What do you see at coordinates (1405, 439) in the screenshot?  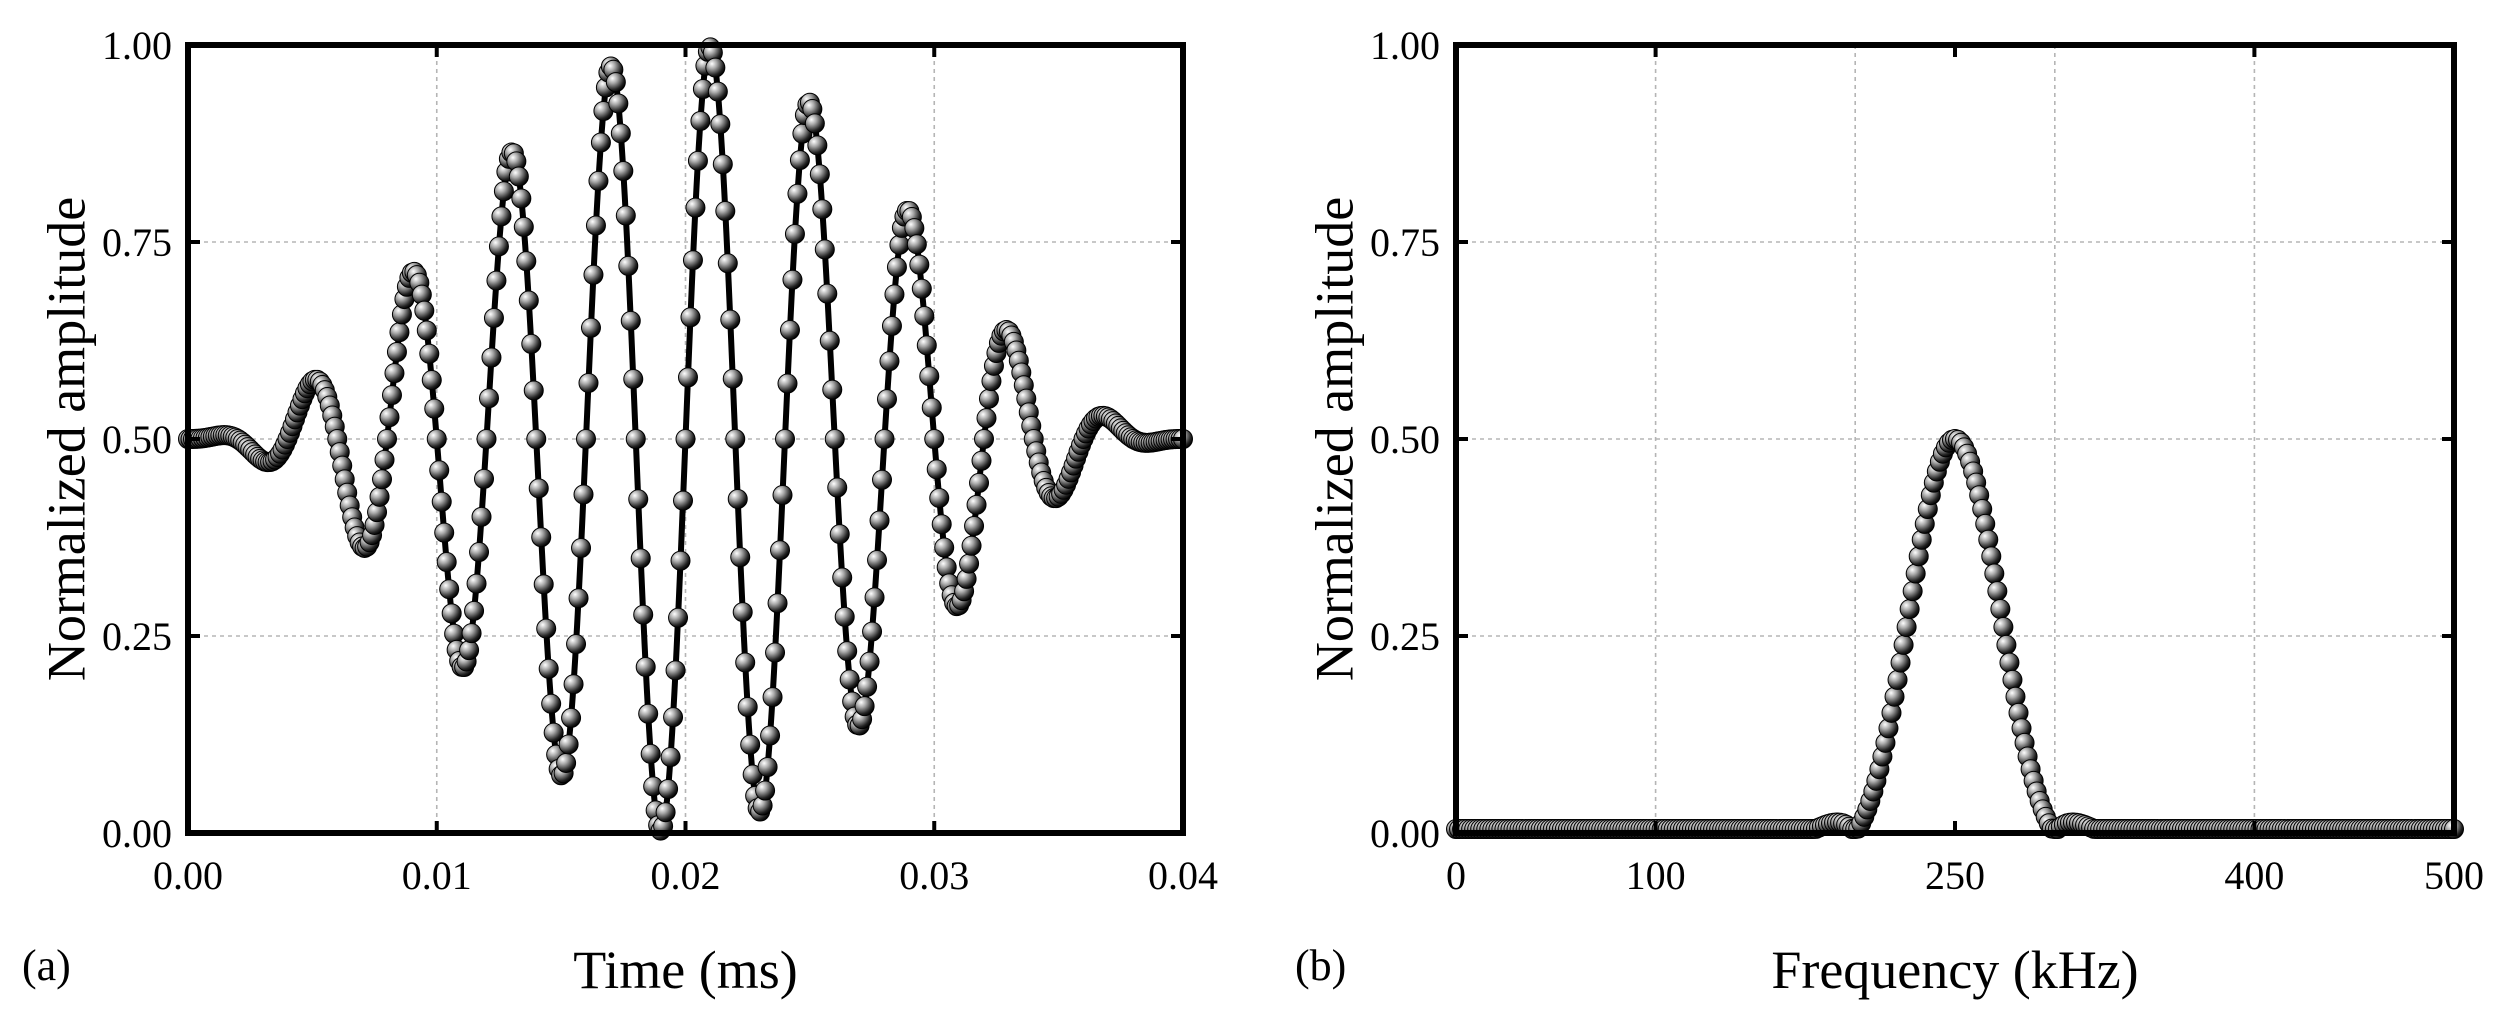 I see `y-tick-label: 0.50` at bounding box center [1405, 439].